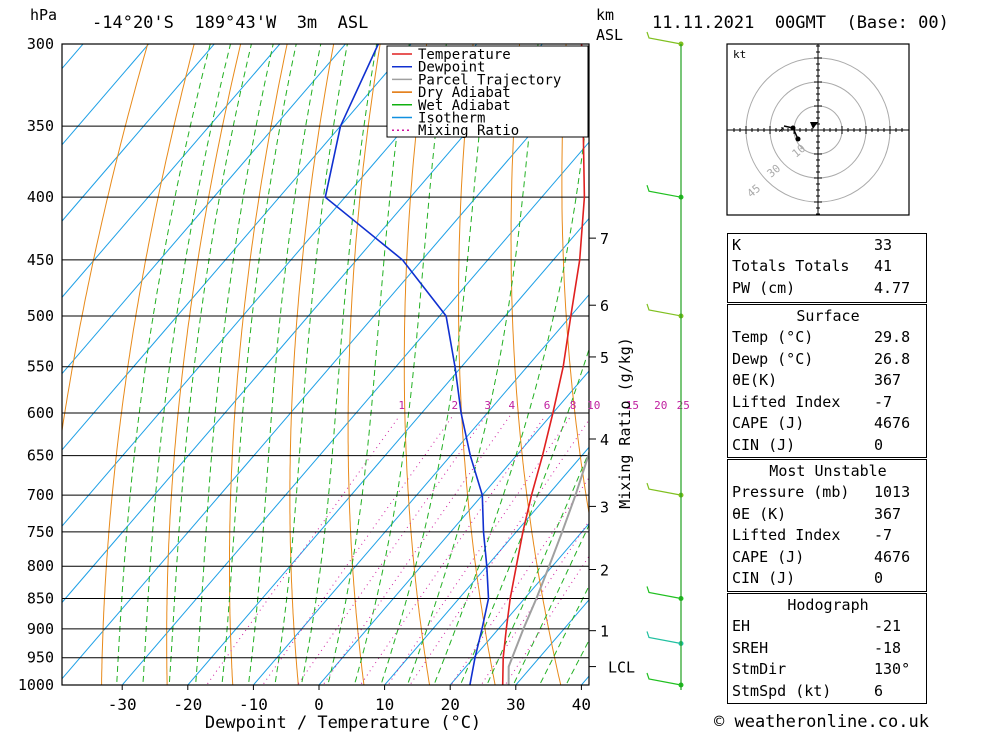  Describe the element at coordinates (319, 704) in the screenshot. I see `temperature-tick-label: 0` at that location.